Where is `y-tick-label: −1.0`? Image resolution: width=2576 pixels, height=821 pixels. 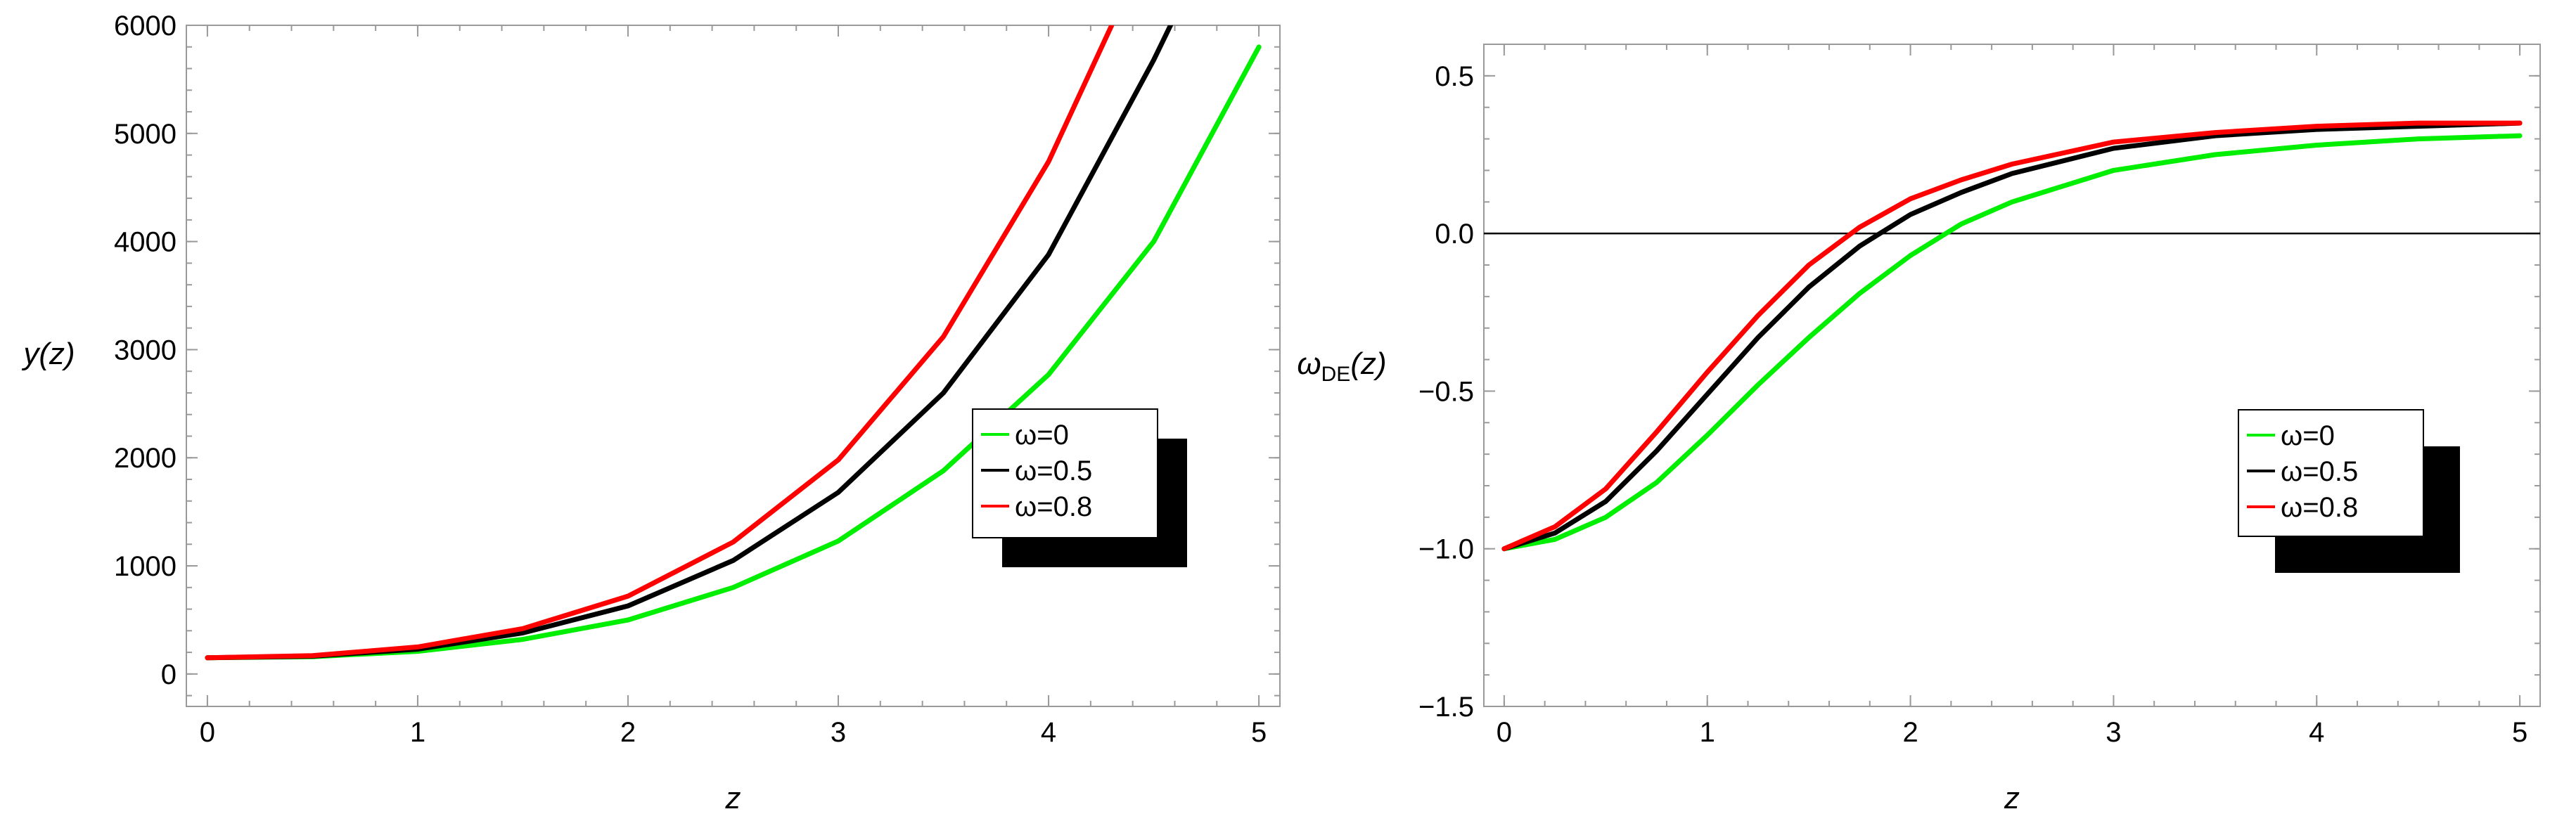
y-tick-label: −1.0 is located at coordinates (1446, 550).